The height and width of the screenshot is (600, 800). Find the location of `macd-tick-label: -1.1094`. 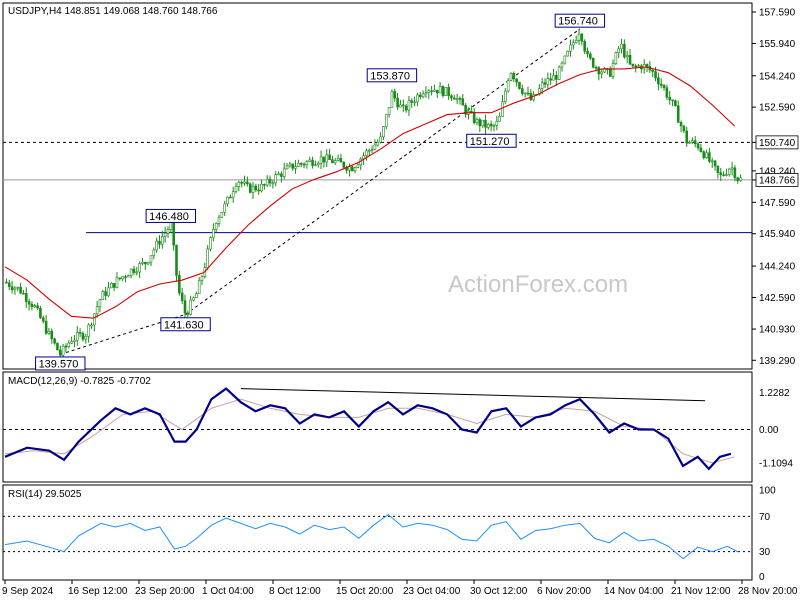

macd-tick-label: -1.1094 is located at coordinates (776, 464).